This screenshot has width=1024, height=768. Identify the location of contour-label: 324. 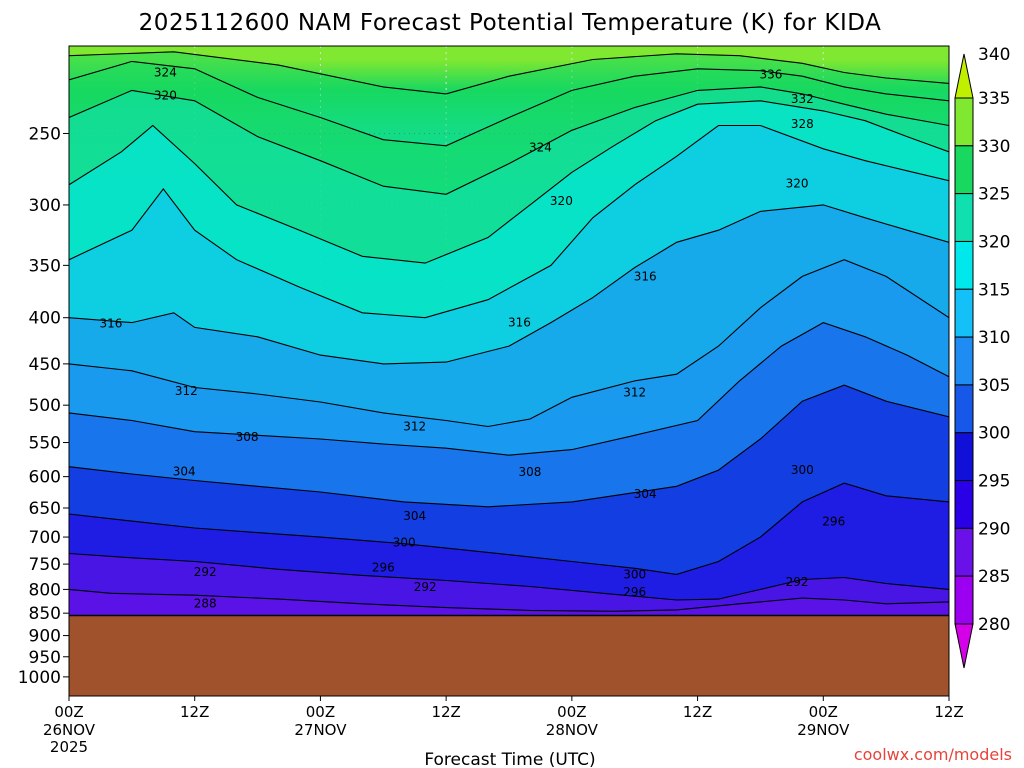
(165, 73).